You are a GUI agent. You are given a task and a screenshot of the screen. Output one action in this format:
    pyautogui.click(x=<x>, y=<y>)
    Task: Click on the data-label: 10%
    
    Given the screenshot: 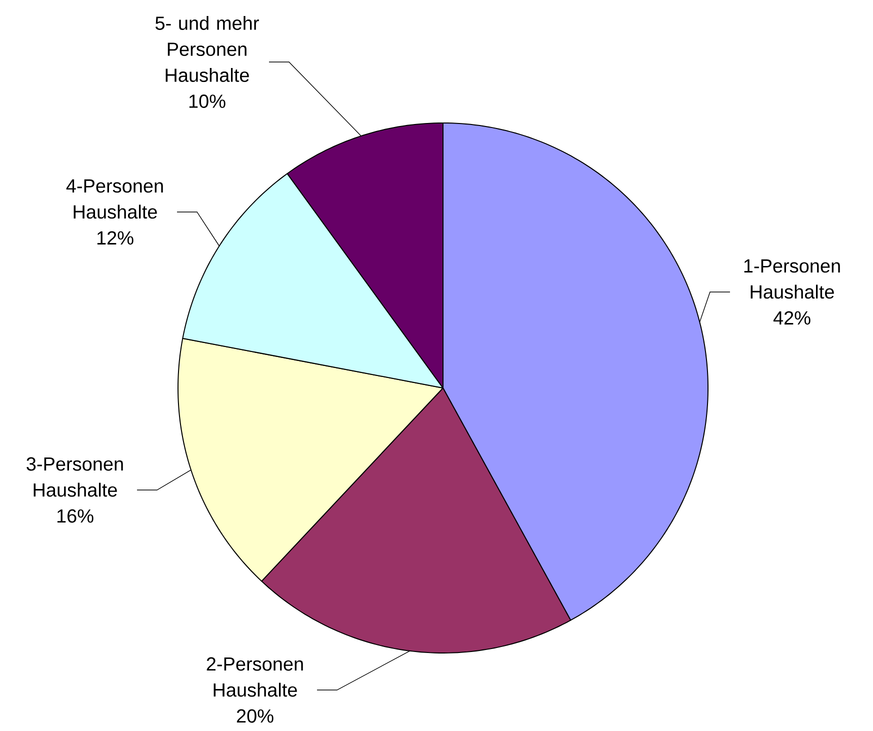 What is the action you would take?
    pyautogui.click(x=207, y=101)
    